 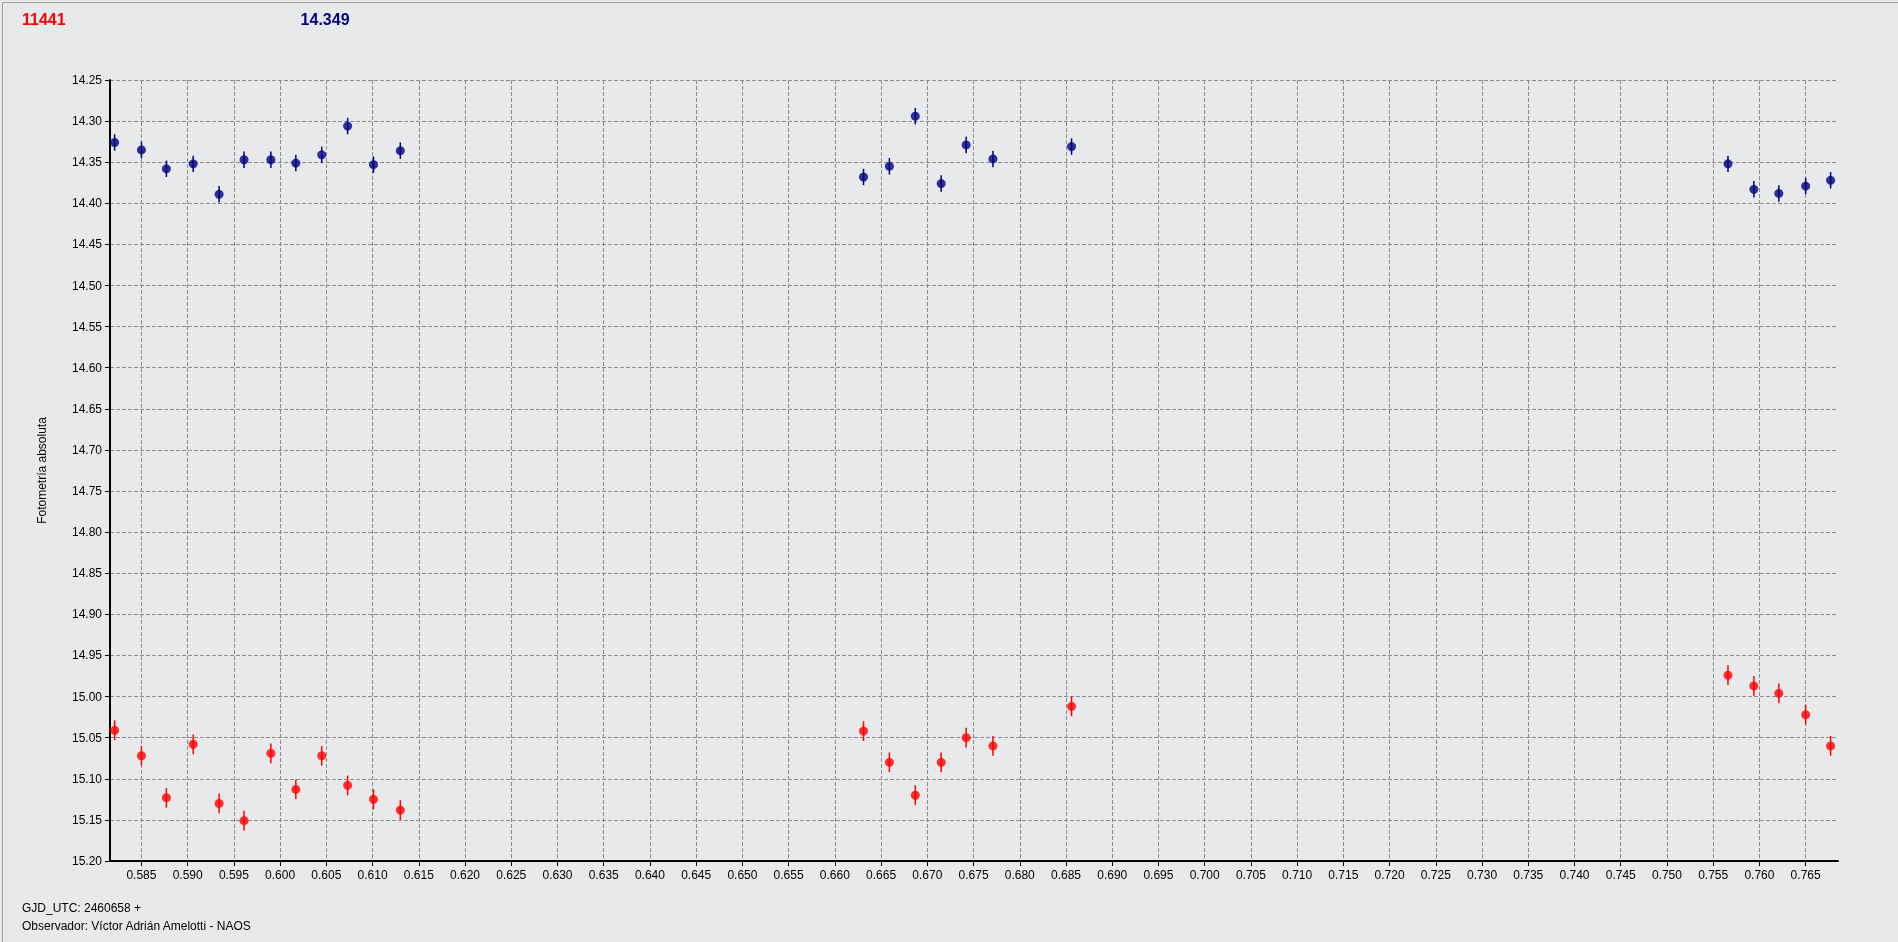 What do you see at coordinates (1759, 875) in the screenshot?
I see `x-tick-label: 0.760` at bounding box center [1759, 875].